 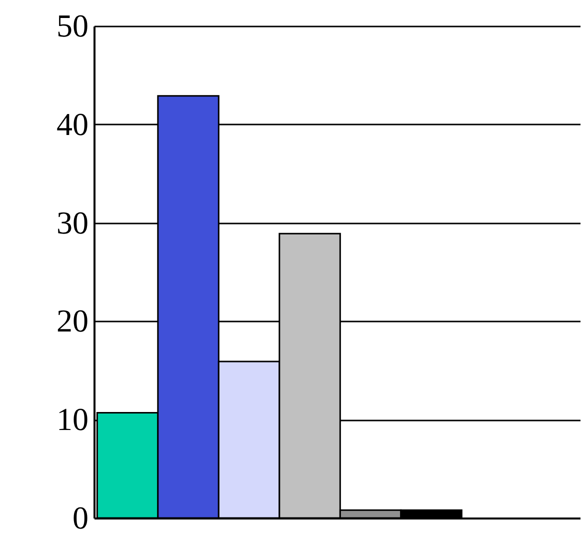 I want to click on y-tick-label: 30, so click(x=72, y=222).